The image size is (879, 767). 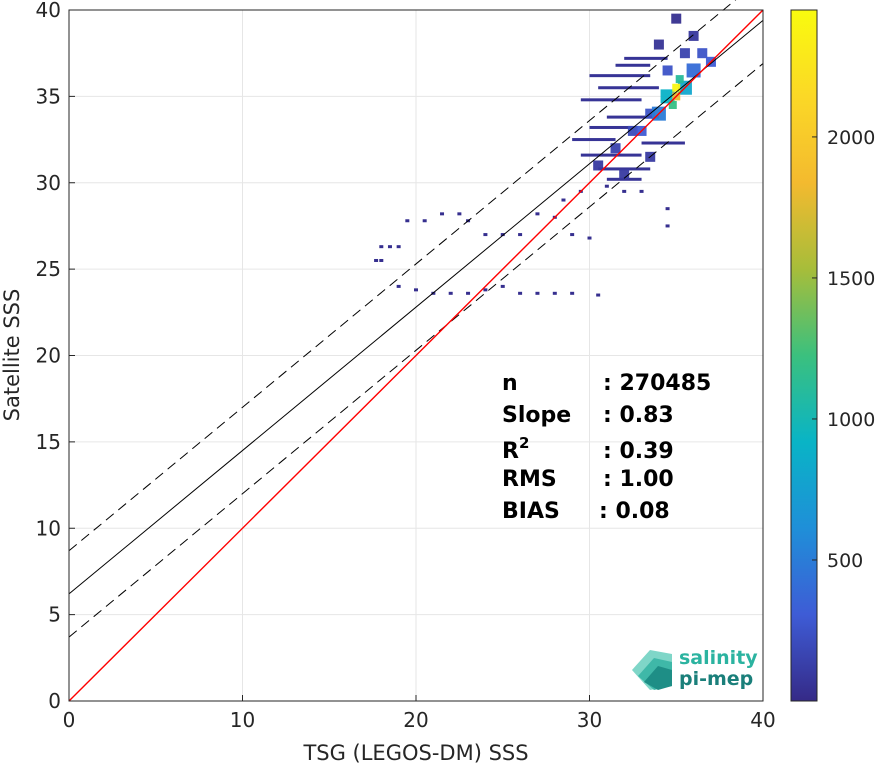 What do you see at coordinates (652, 670) in the screenshot?
I see `logo-mark-icon` at bounding box center [652, 670].